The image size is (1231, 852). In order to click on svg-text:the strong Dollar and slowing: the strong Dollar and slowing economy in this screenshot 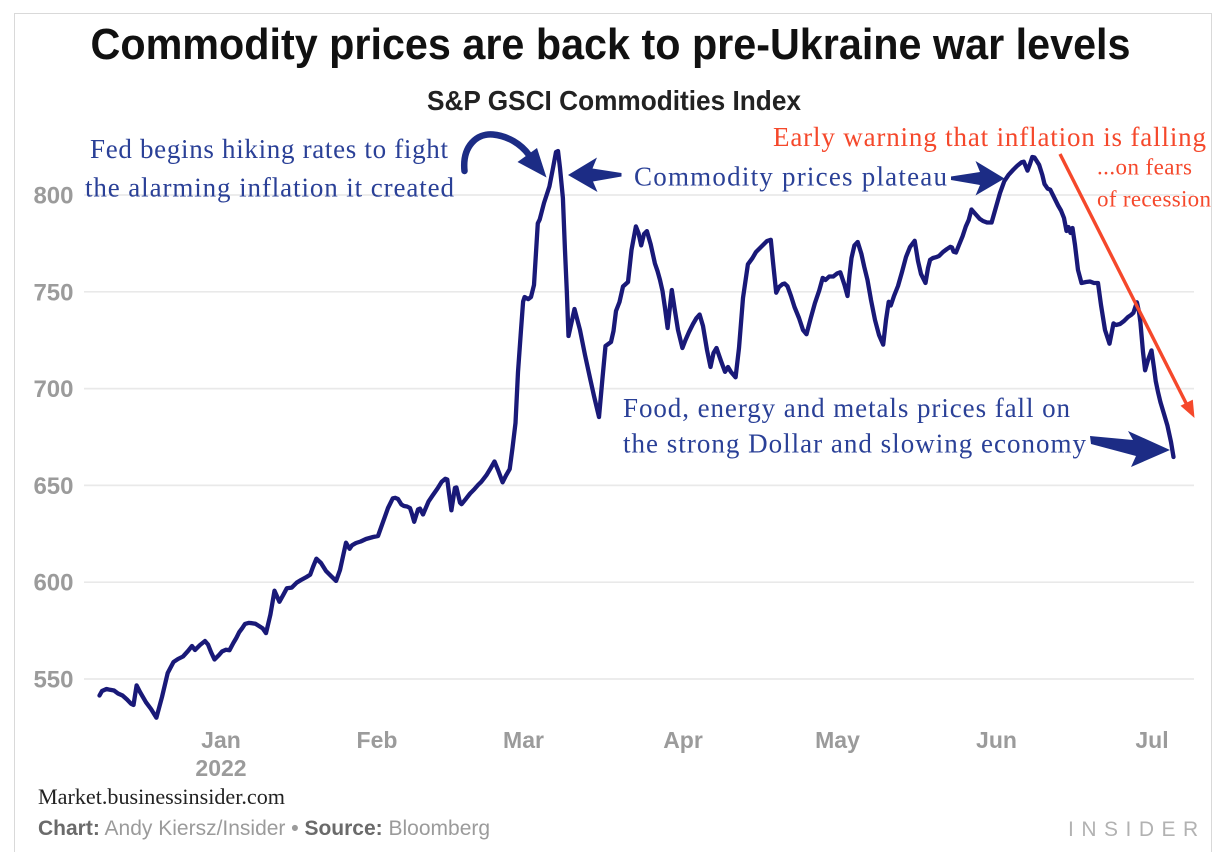, I will do `click(855, 444)`.